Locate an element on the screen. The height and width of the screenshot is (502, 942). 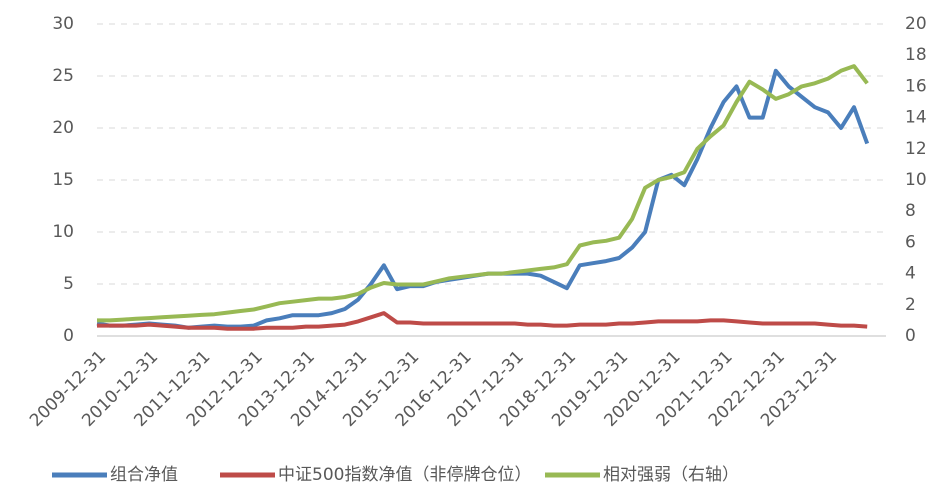
y2-tick-label: 12 is located at coordinates (916, 149).